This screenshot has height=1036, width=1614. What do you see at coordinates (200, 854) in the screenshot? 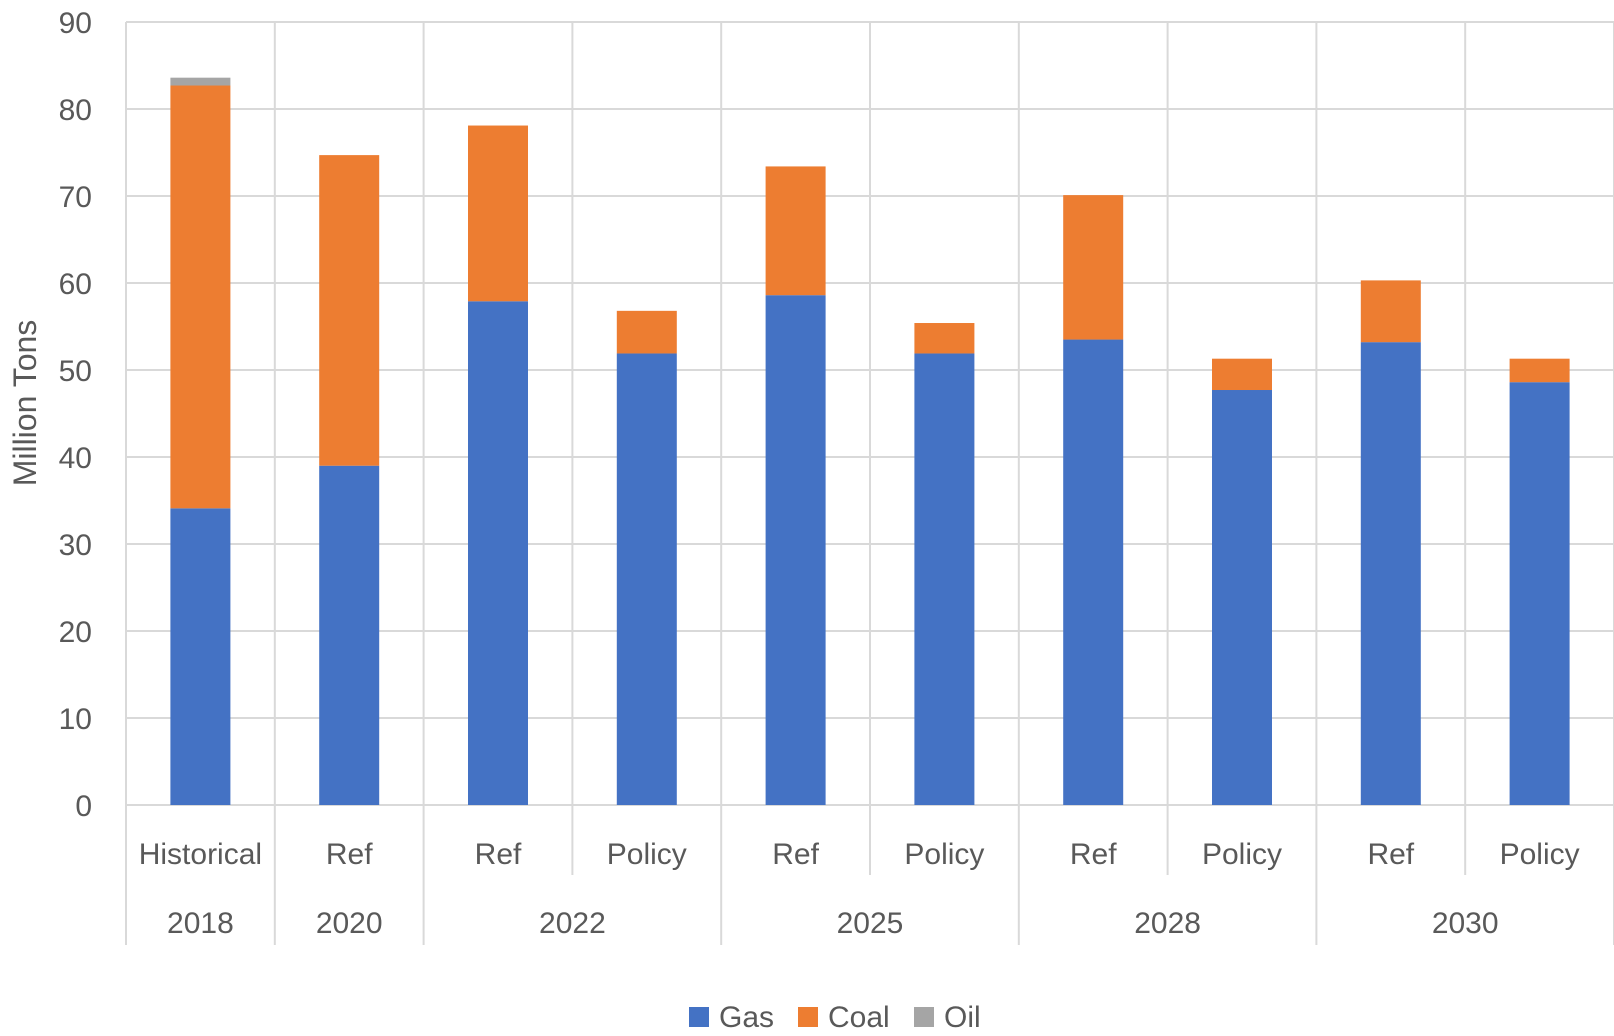
I see `x-scenario-label: Historical` at bounding box center [200, 854].